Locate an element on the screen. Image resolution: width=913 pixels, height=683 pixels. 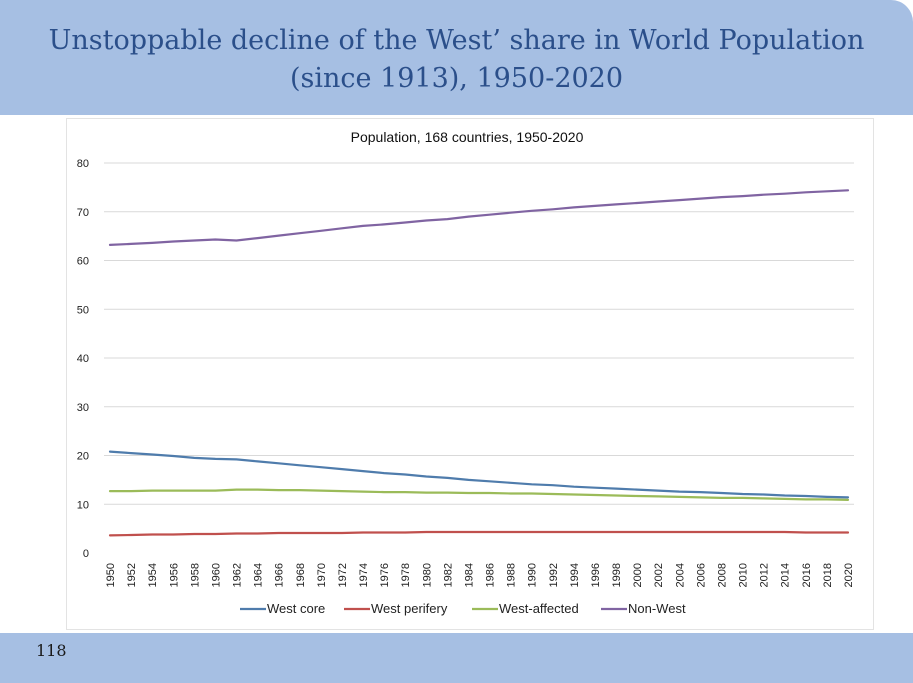
x-tick-label-1980: 1980 is located at coordinates (427, 575).